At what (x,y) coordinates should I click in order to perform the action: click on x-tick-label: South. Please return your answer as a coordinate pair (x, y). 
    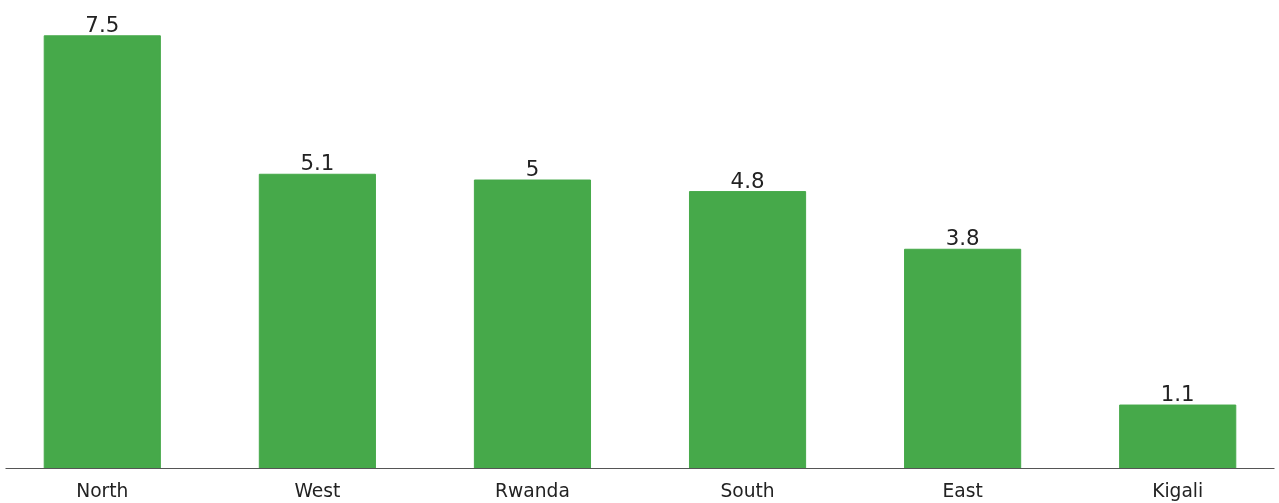
    Looking at the image, I should click on (747, 490).